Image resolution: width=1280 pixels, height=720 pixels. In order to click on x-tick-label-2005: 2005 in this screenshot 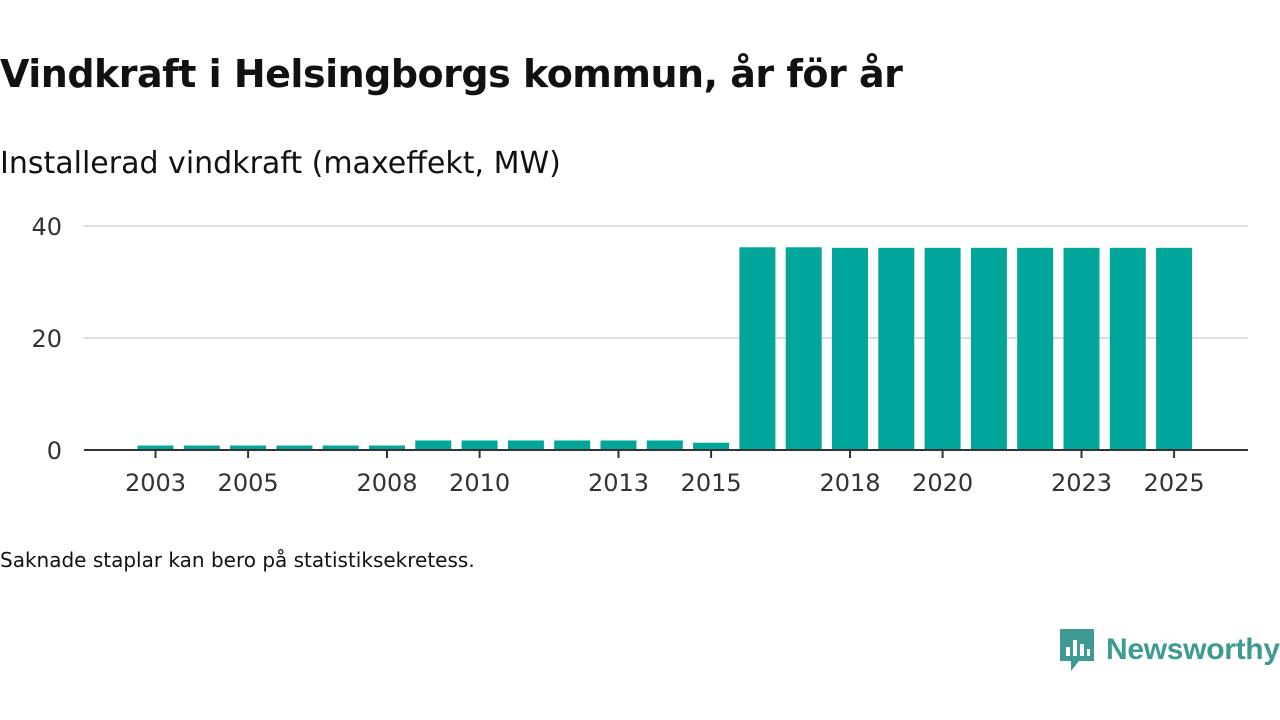, I will do `click(248, 483)`.